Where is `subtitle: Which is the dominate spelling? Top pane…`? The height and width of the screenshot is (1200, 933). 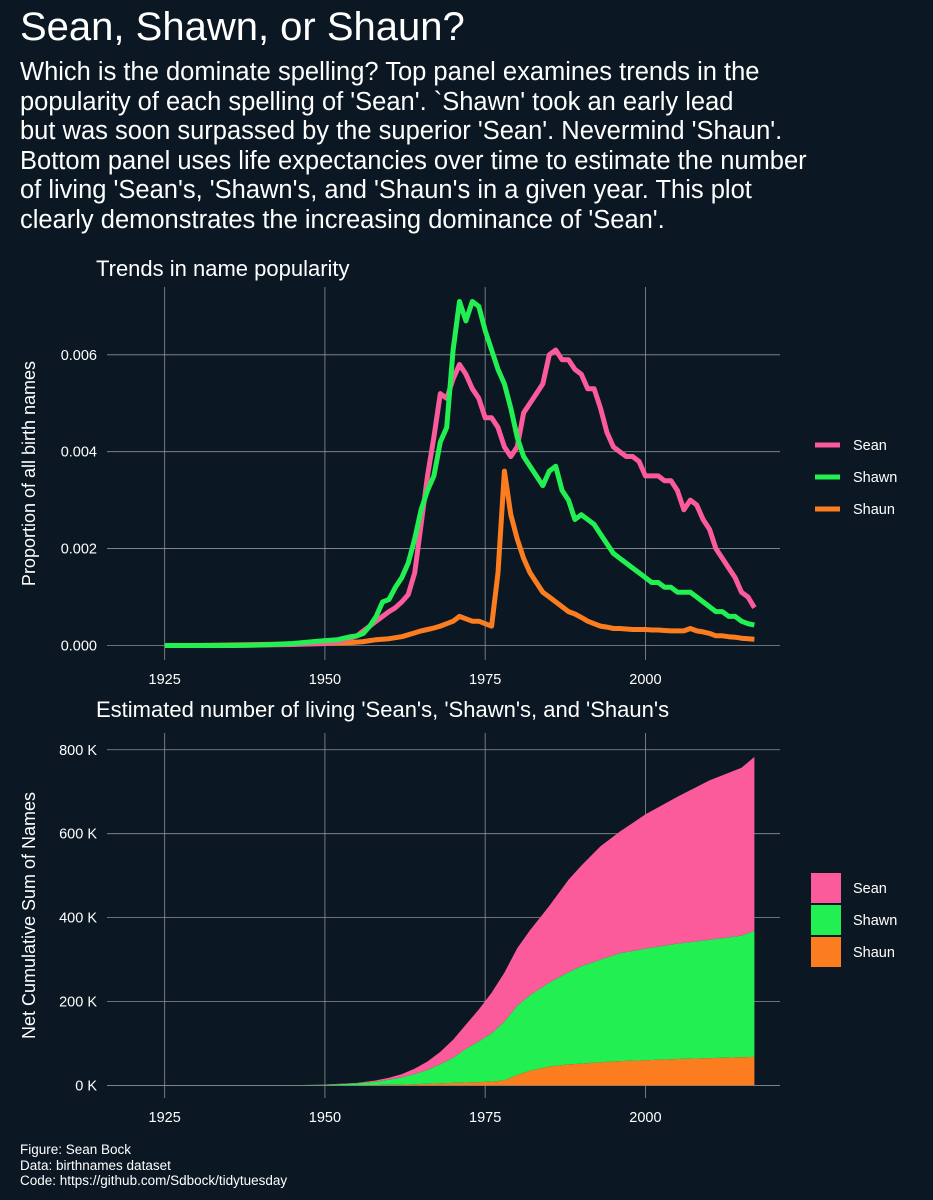 subtitle: Which is the dominate spelling? Top pane… is located at coordinates (470, 146).